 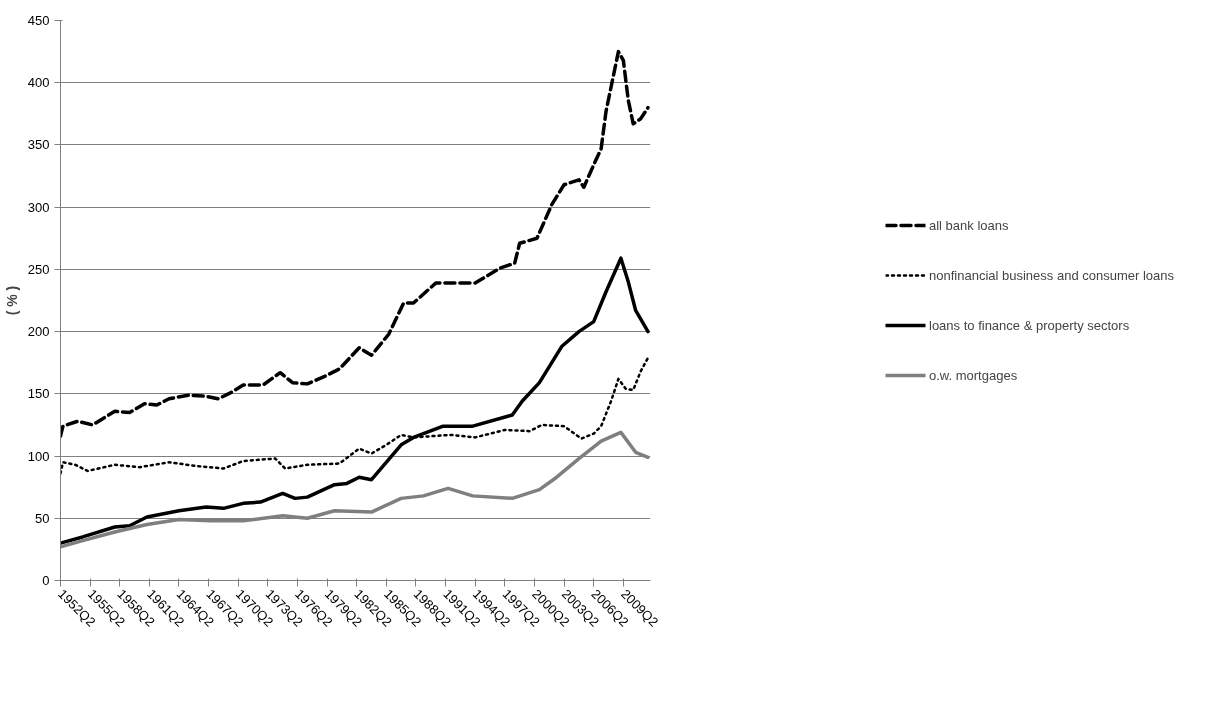 I want to click on y-axis-title: ( % ), so click(x=11, y=300).